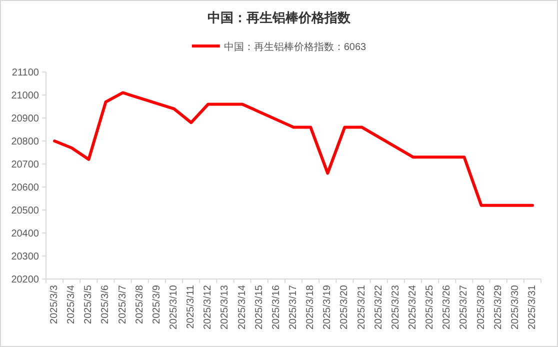  I want to click on xtick: 2025/3/12, so click(208, 307).